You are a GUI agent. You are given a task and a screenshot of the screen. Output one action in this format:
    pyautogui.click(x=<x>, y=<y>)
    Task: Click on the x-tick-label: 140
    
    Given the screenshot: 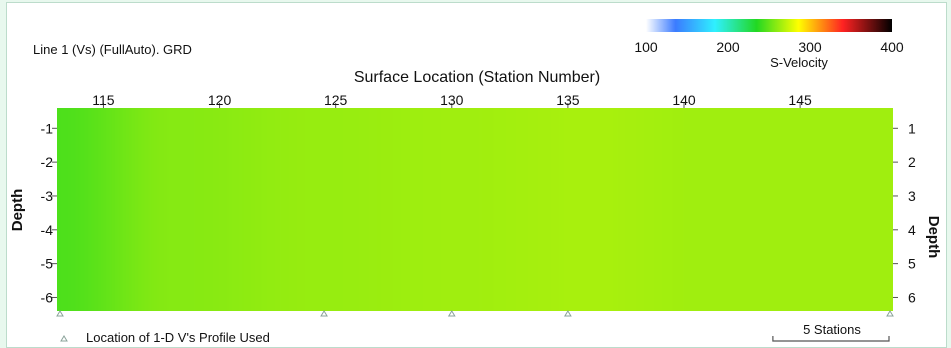 What is the action you would take?
    pyautogui.click(x=684, y=100)
    